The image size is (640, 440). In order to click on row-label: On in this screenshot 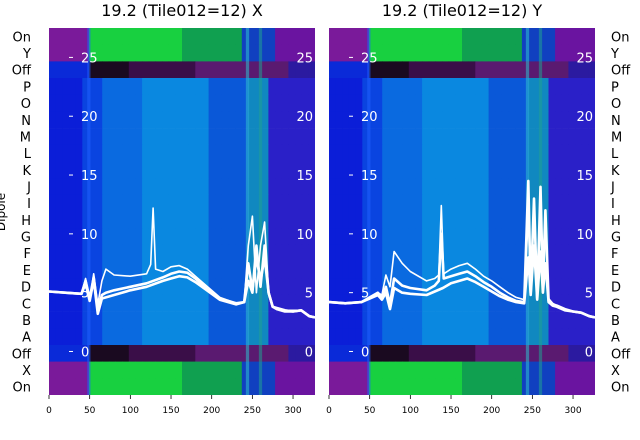, I will do `click(620, 37)`.